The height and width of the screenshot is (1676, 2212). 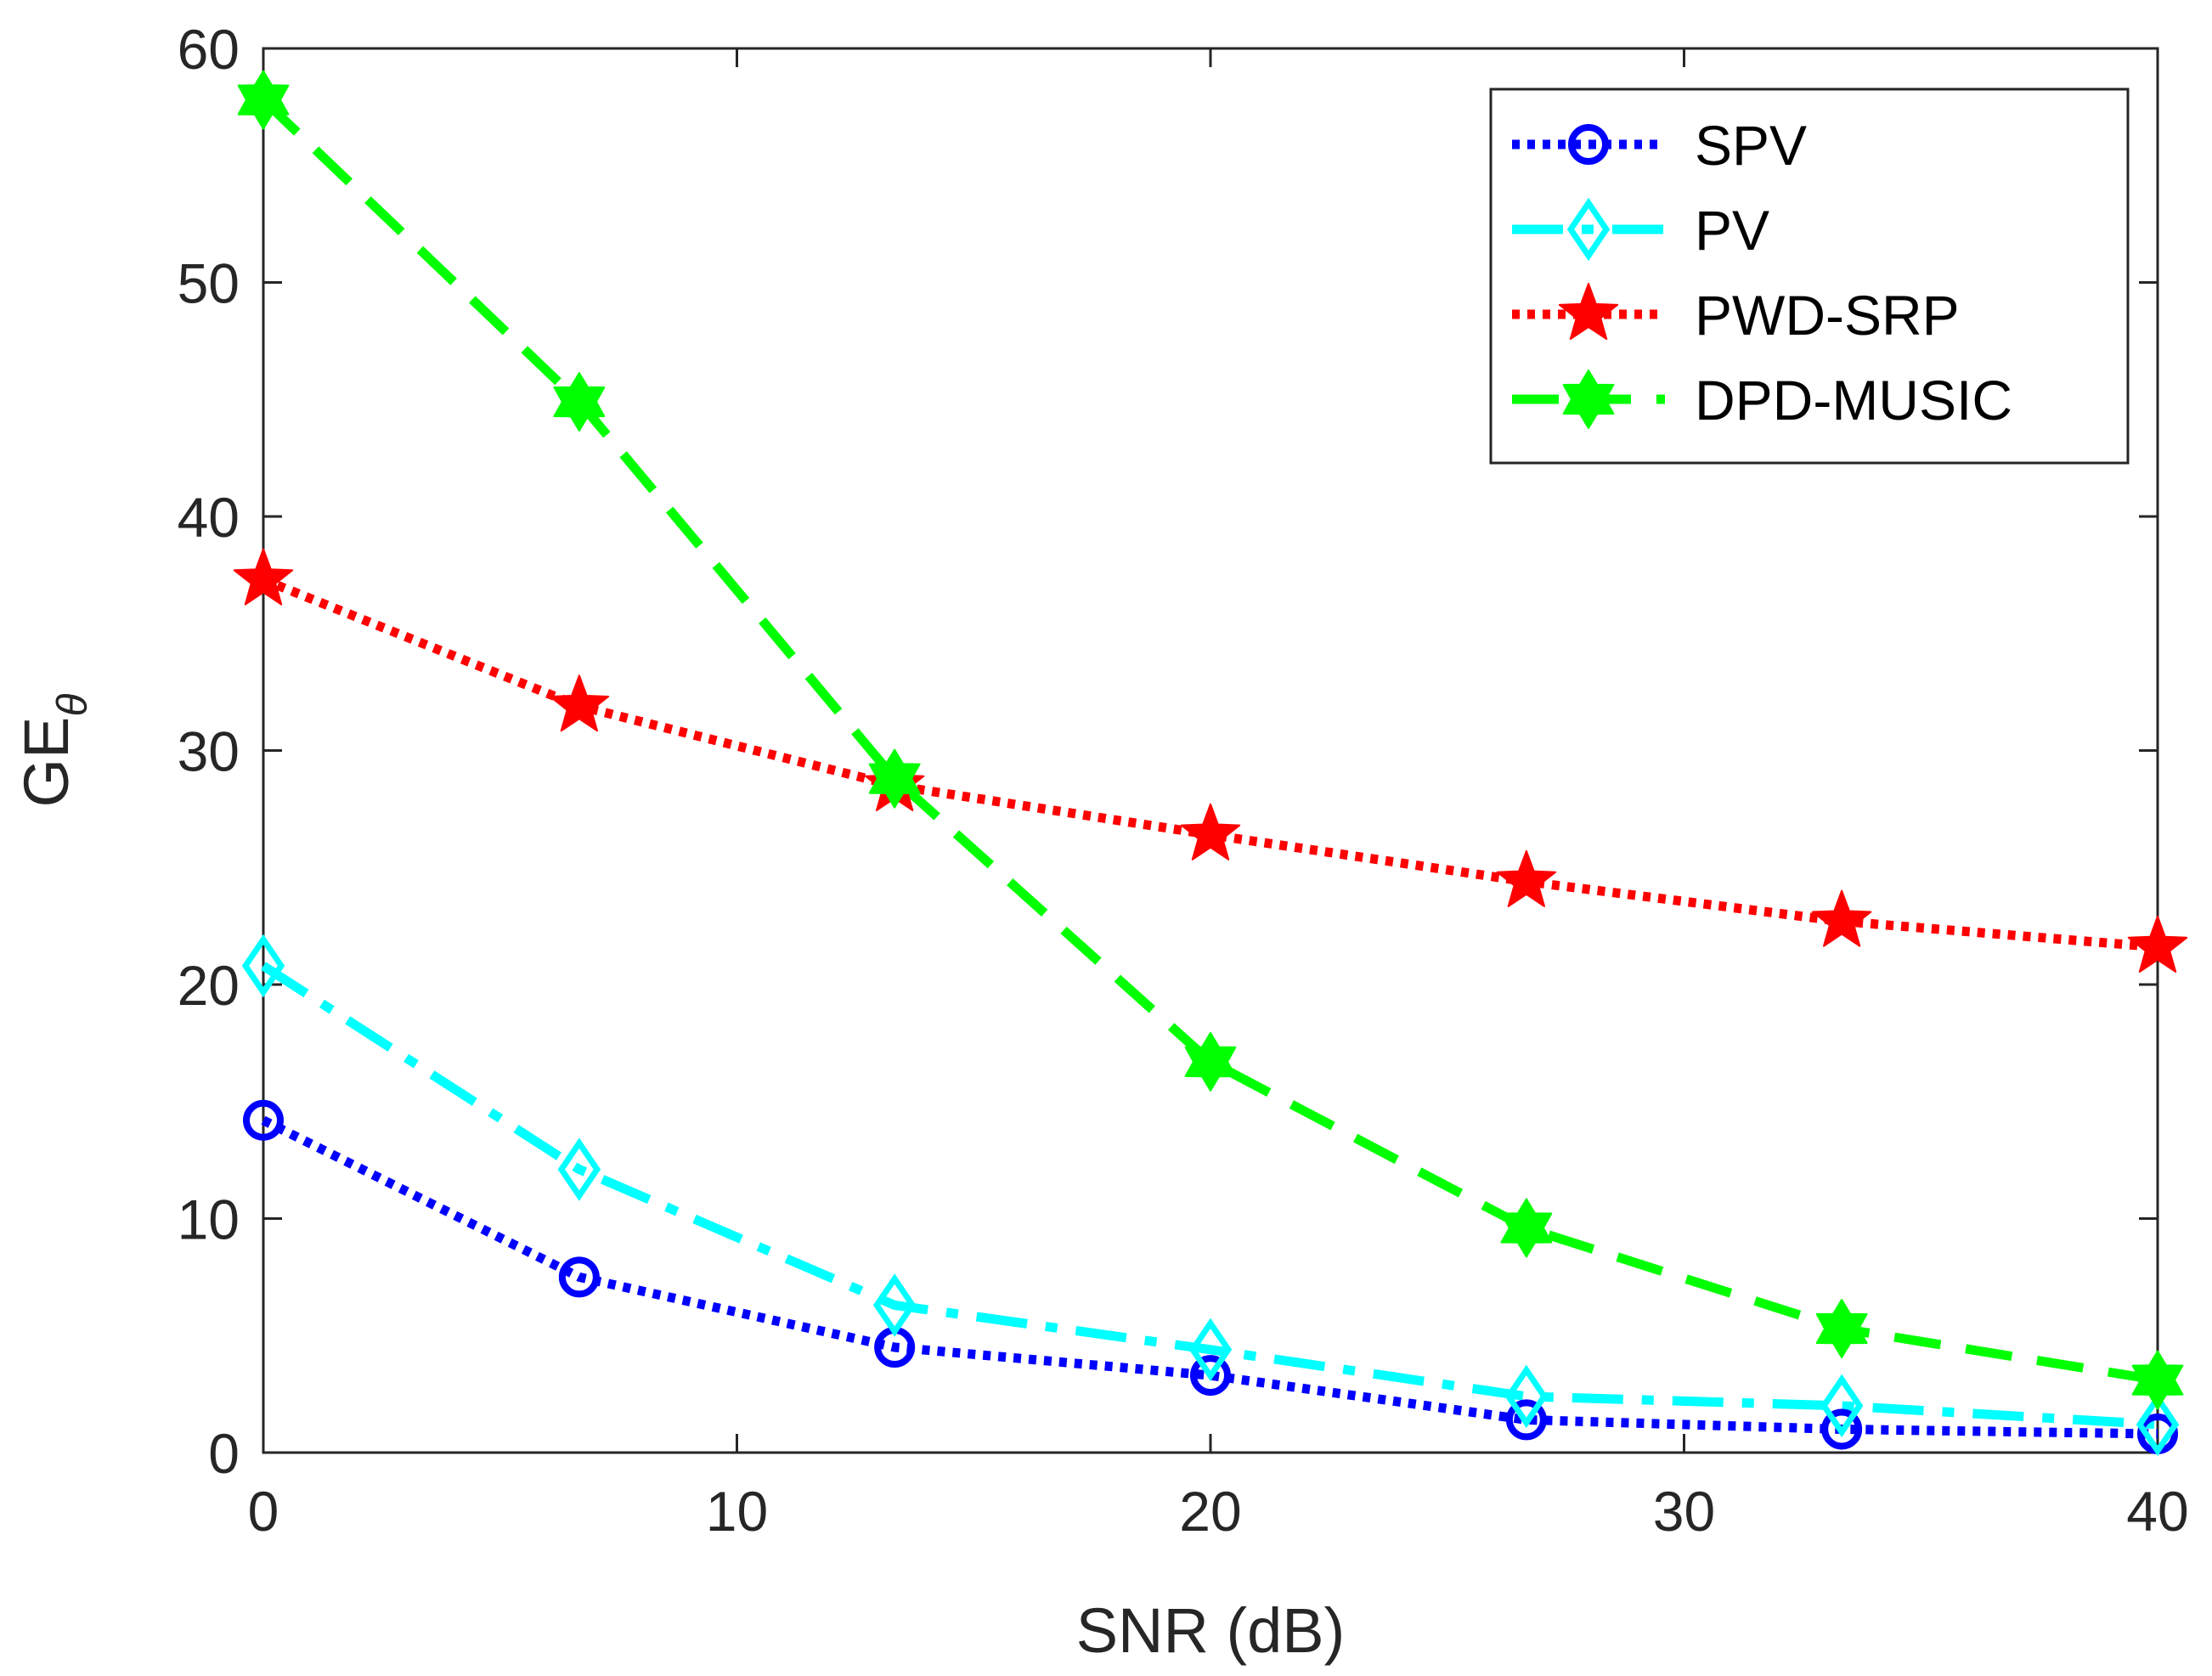 What do you see at coordinates (209, 1219) in the screenshot?
I see `y-tick-label: 10` at bounding box center [209, 1219].